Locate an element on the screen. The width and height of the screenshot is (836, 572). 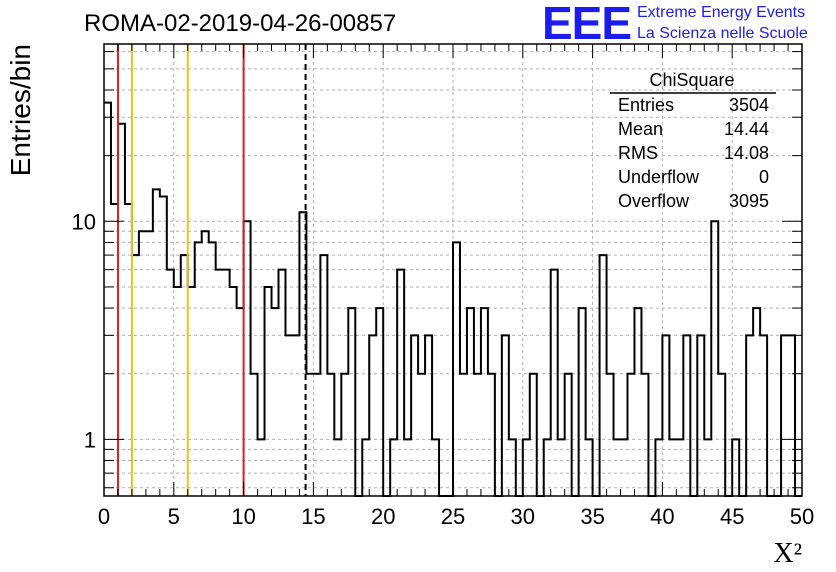
logo-line-1: Extreme Energy Events is located at coordinates (721, 12).